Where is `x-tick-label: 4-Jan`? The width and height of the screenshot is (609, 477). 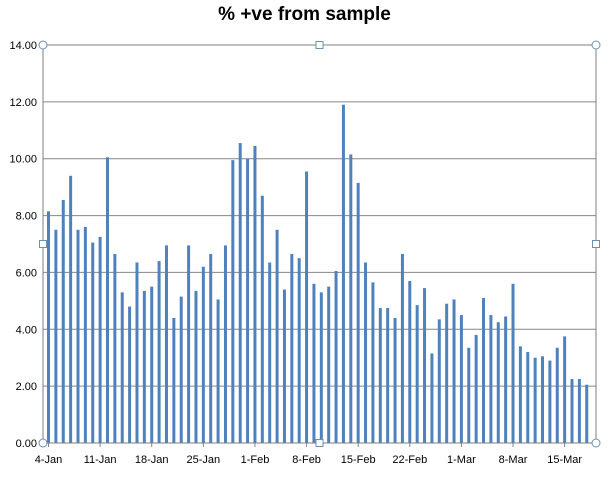 x-tick-label: 4-Jan is located at coordinates (49, 460).